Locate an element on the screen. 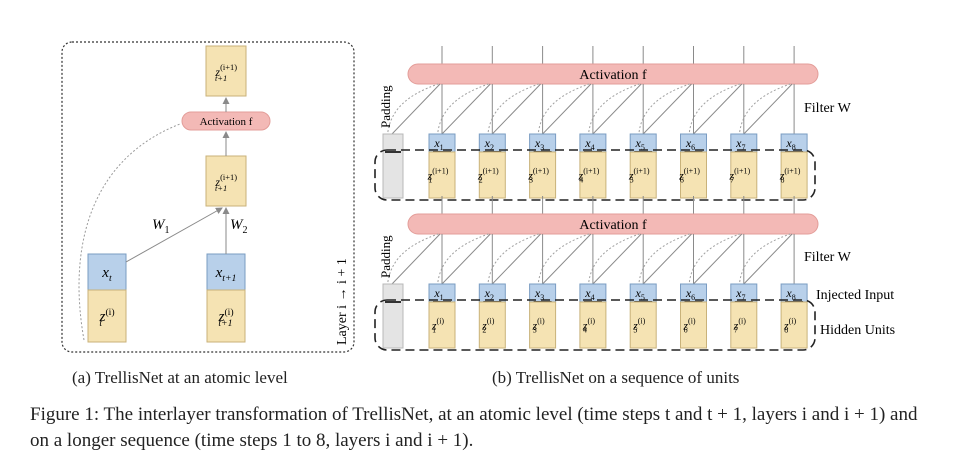  hidden-node-t is located at coordinates (107, 316).